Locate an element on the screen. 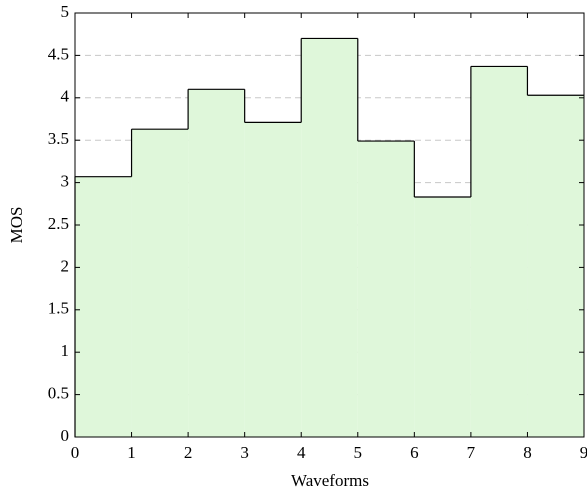 The width and height of the screenshot is (587, 494). y-tick-label: 0.5 is located at coordinates (58, 393).